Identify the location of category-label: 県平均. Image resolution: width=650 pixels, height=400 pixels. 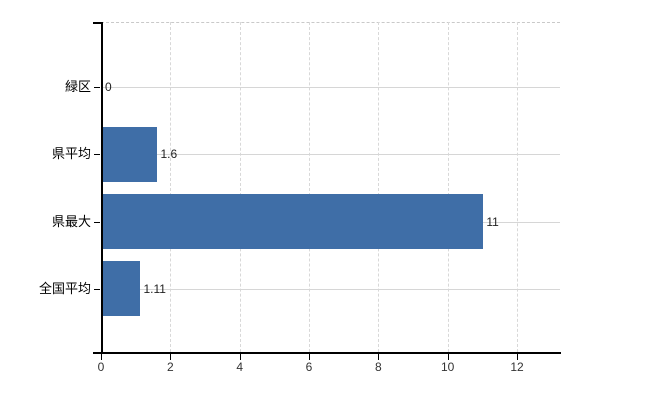
(71, 154).